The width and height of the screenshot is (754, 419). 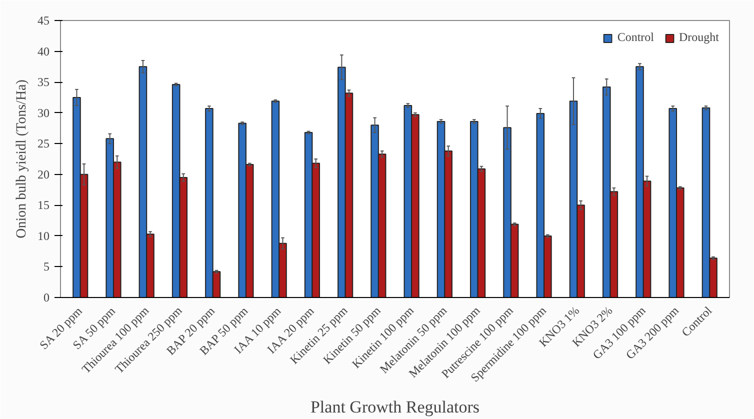 I want to click on y-tick-label: 20, so click(x=44, y=174).